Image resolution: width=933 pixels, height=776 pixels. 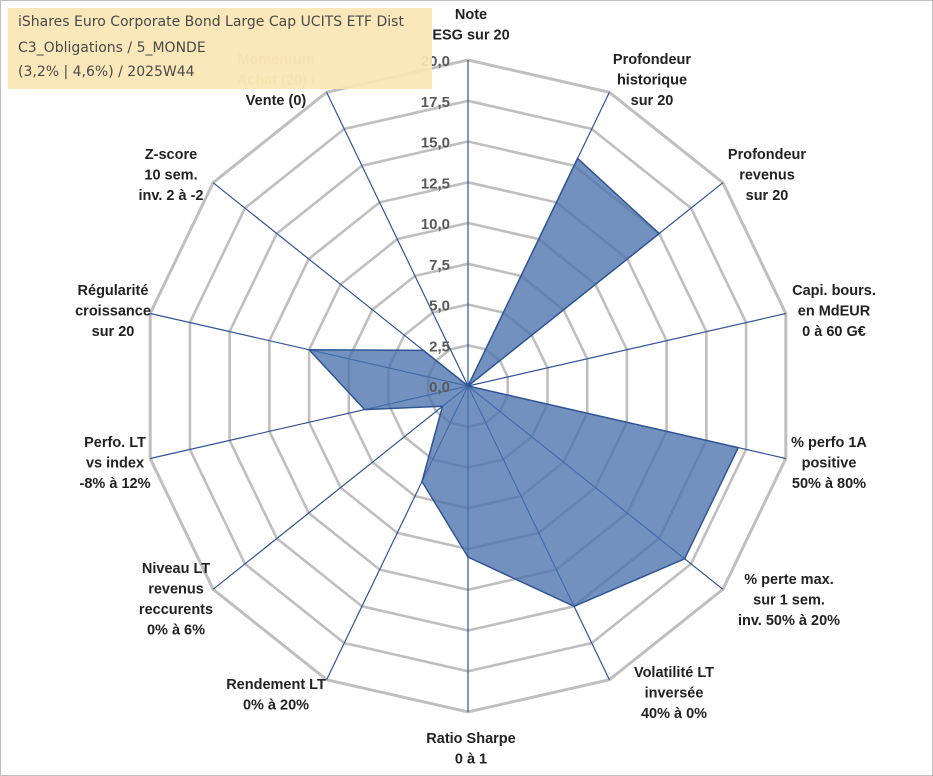 What do you see at coordinates (435, 183) in the screenshot?
I see `tick-label: 12,5` at bounding box center [435, 183].